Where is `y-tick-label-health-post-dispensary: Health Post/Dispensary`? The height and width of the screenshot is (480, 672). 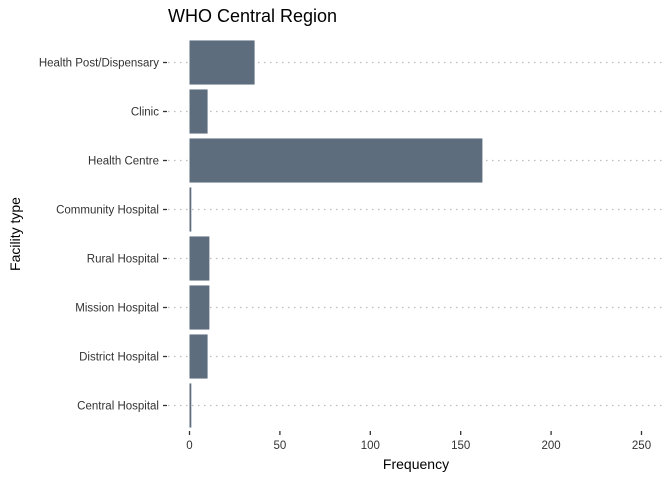 y-tick-label-health-post-dispensary: Health Post/Dispensary is located at coordinates (99, 64).